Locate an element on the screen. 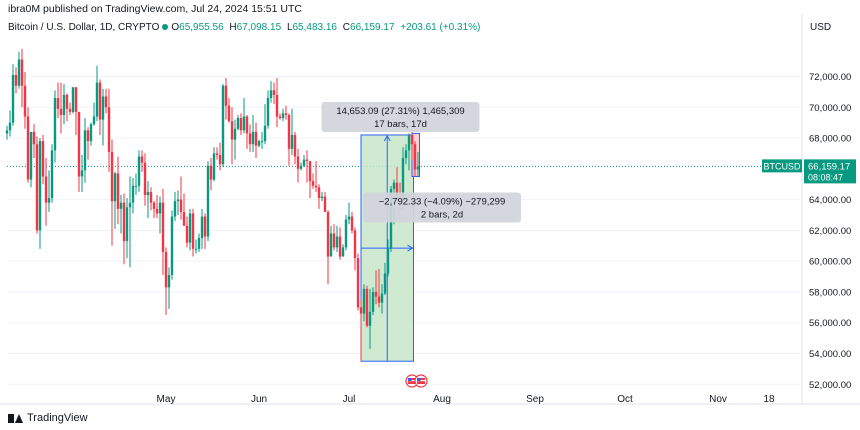  footer: TradingView is located at coordinates (48, 418).